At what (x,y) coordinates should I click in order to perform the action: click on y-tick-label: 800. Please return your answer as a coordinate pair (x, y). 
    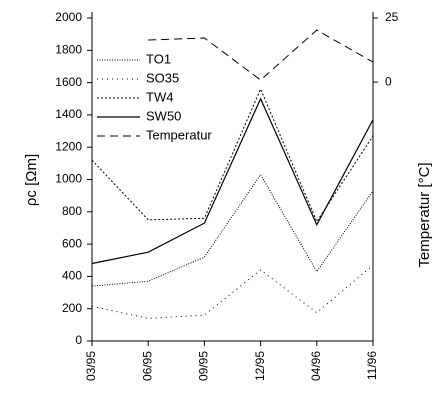
    Looking at the image, I should click on (72, 211).